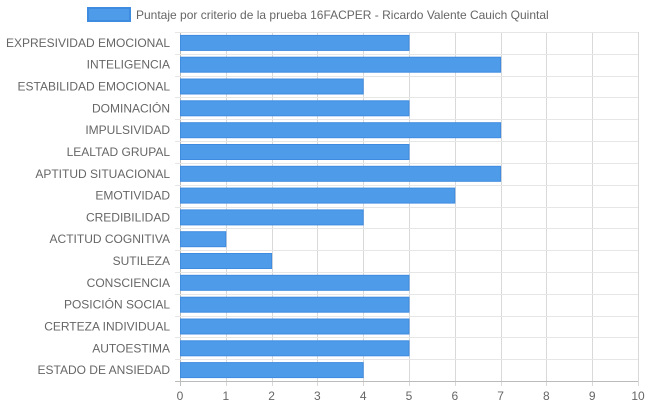 This screenshot has height=415, width=648. I want to click on legend-swatch, so click(109, 14).